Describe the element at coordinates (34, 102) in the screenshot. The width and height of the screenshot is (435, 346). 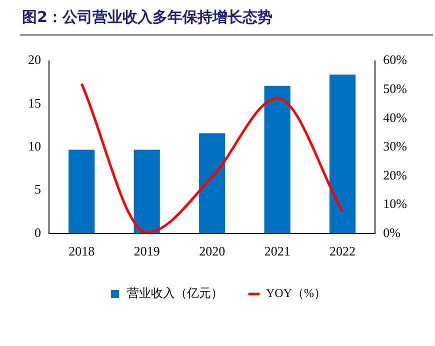
I see `y-tick-label: 15` at that location.